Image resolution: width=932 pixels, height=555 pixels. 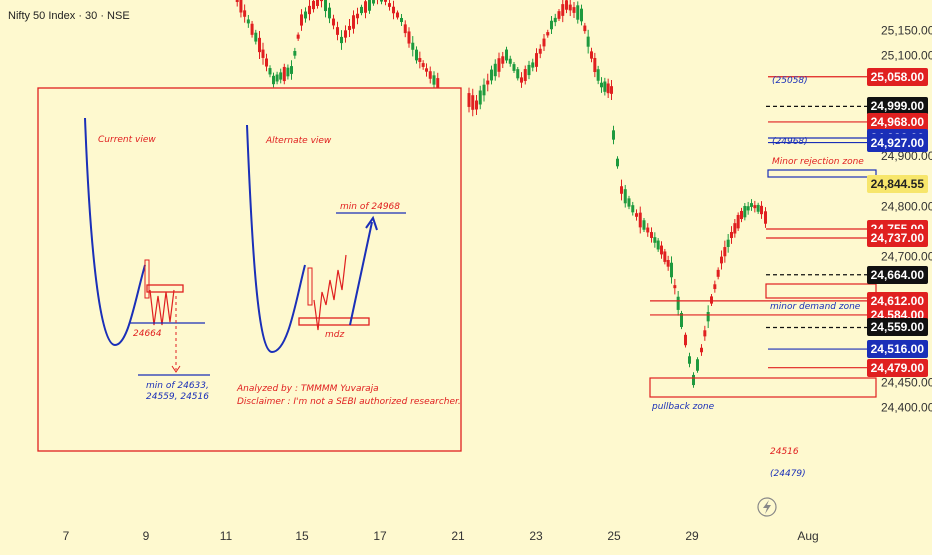 I want to click on minor-rejection-zone-label: Minor rejection zone, so click(x=818, y=162).